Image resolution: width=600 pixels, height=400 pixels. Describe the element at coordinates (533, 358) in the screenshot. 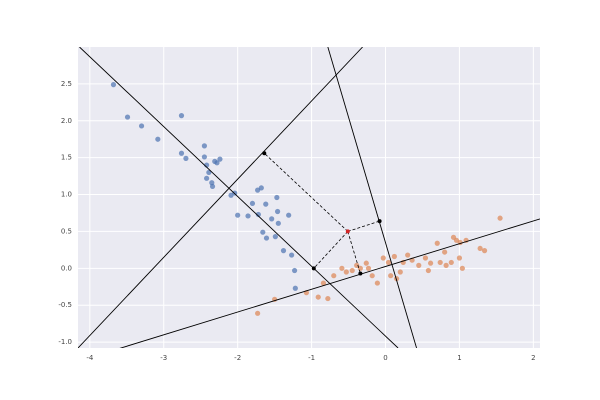

I see `x-tick-label: 2` at that location.